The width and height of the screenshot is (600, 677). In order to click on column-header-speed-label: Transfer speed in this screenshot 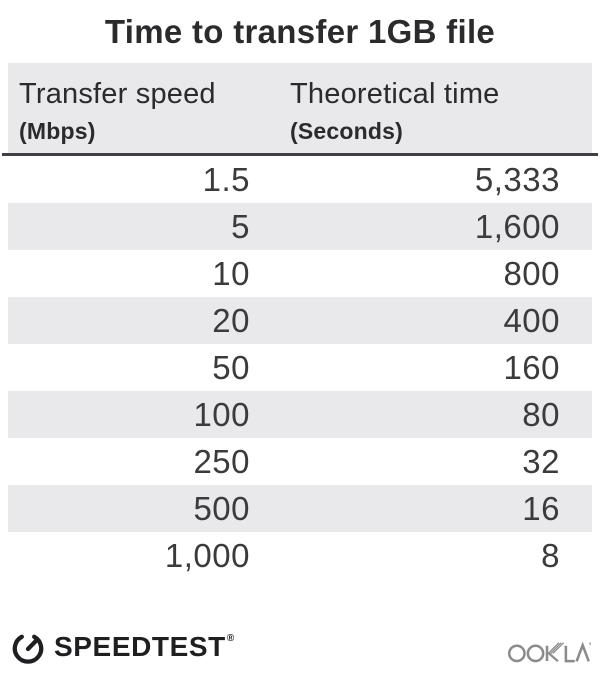, I will do `click(117, 94)`.